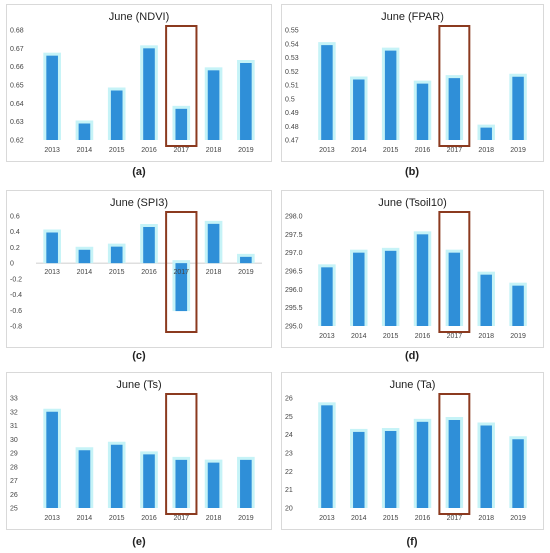  I want to click on y-tick-label: 0.55, so click(292, 31).